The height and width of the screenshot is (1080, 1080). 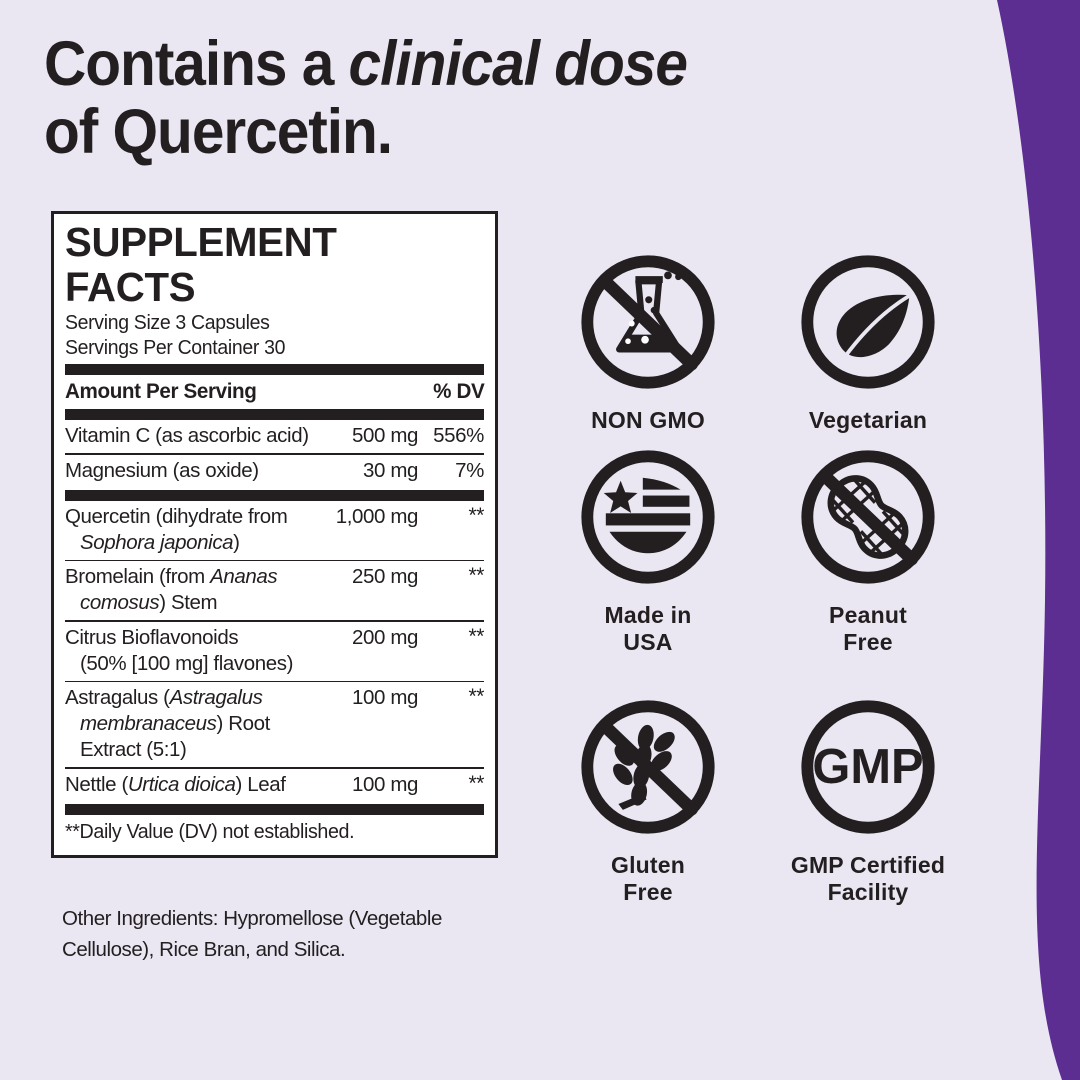 What do you see at coordinates (274, 369) in the screenshot?
I see `divider-bar-thick-top` at bounding box center [274, 369].